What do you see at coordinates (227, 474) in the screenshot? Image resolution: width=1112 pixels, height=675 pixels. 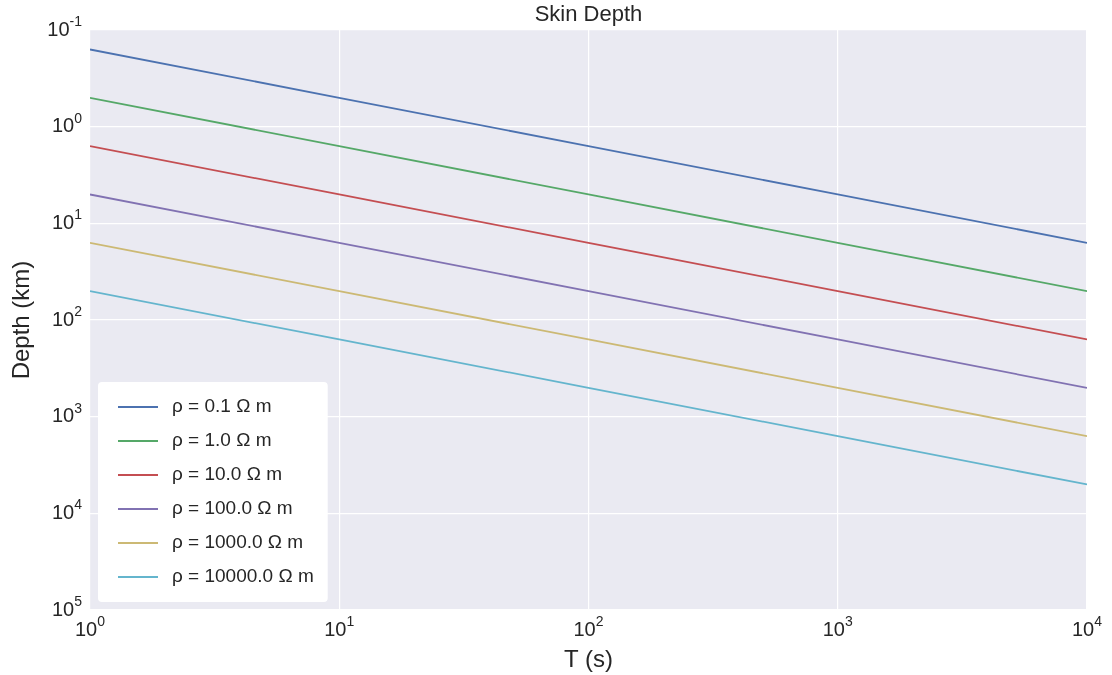 I see `legend-label: ρ = 10.0 Ω m` at bounding box center [227, 474].